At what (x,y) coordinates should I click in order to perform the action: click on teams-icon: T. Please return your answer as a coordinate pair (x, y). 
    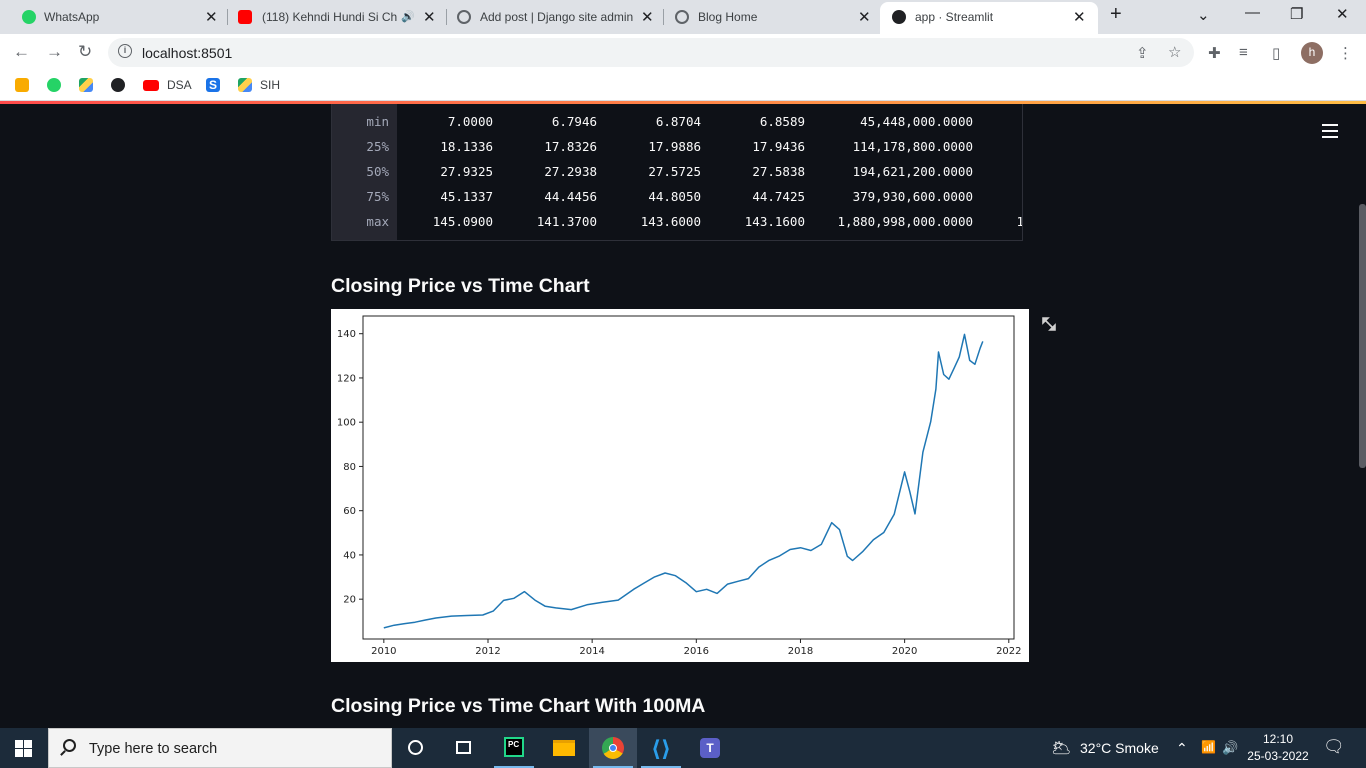
    Looking at the image, I should click on (710, 748).